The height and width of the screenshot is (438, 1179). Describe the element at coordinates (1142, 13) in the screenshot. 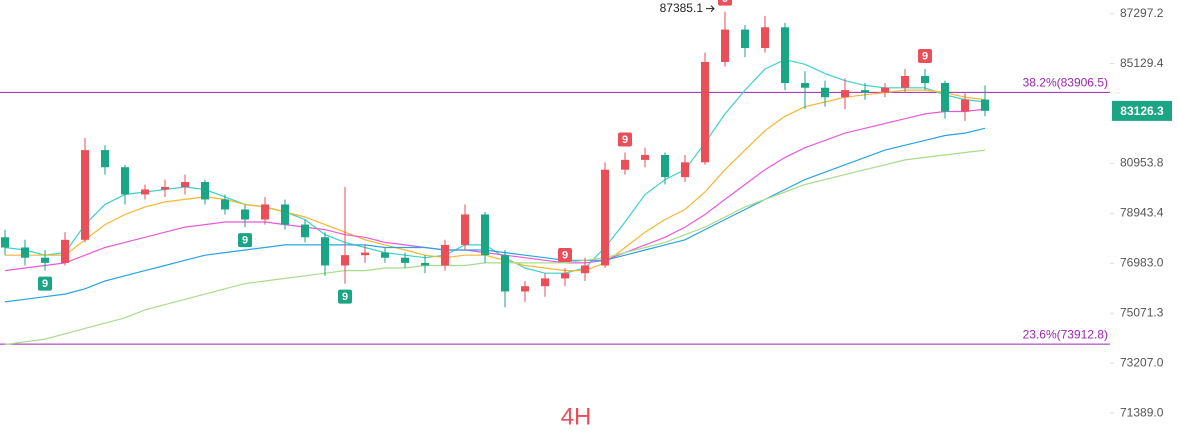

I see `y-tick-label: 87297.2` at that location.